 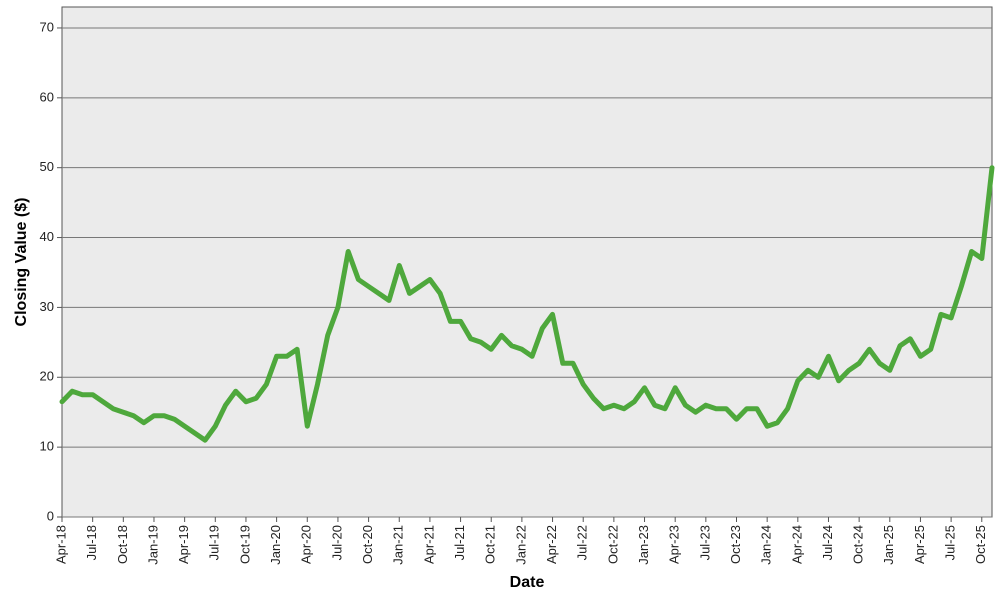 What do you see at coordinates (306, 544) in the screenshot?
I see `x-tick-label: Apr-20` at bounding box center [306, 544].